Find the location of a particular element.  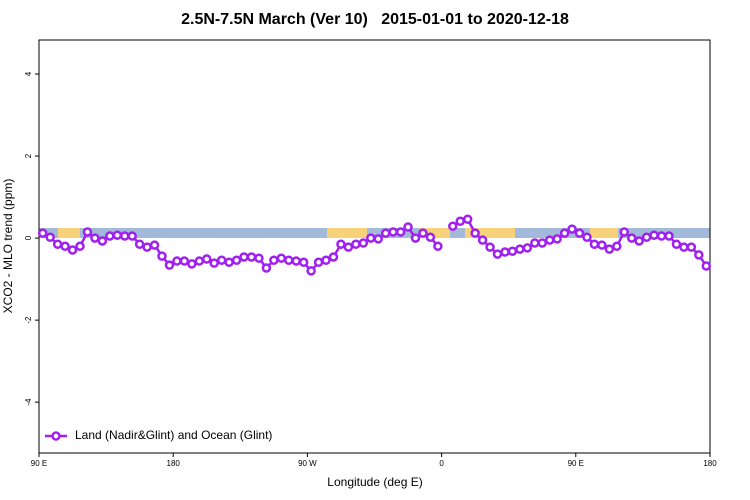

y-tick-label: 4 is located at coordinates (28, 73).